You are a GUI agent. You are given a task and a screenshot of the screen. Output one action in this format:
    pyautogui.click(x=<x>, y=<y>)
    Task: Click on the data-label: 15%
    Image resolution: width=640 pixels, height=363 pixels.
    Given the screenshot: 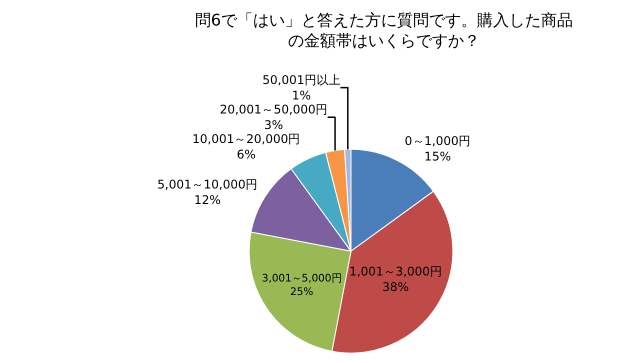 What is the action you would take?
    pyautogui.click(x=437, y=156)
    